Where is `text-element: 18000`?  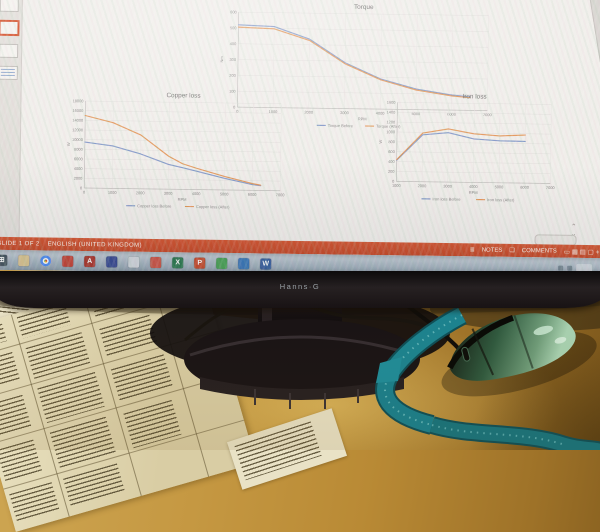
text-element: 18000 is located at coordinates (79, 100).